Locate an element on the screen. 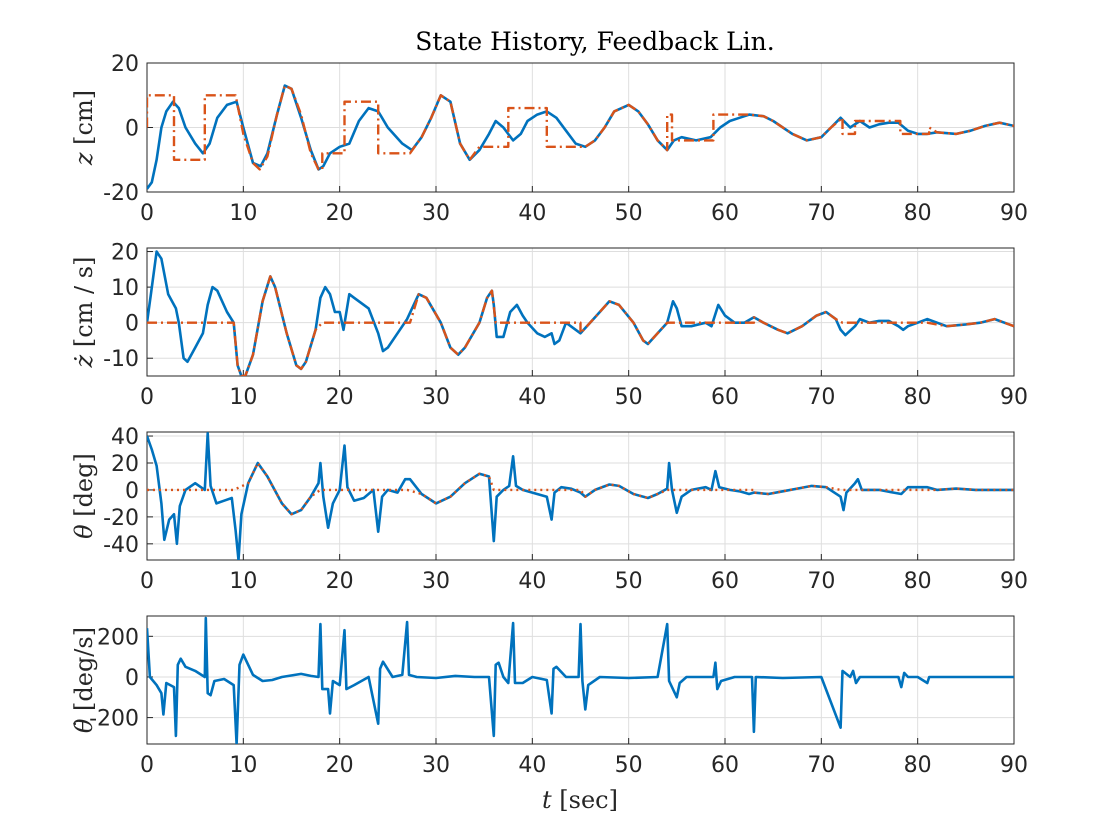 This screenshot has height=840, width=1120. figure-title: State History, Feedback Lin. is located at coordinates (594, 41).